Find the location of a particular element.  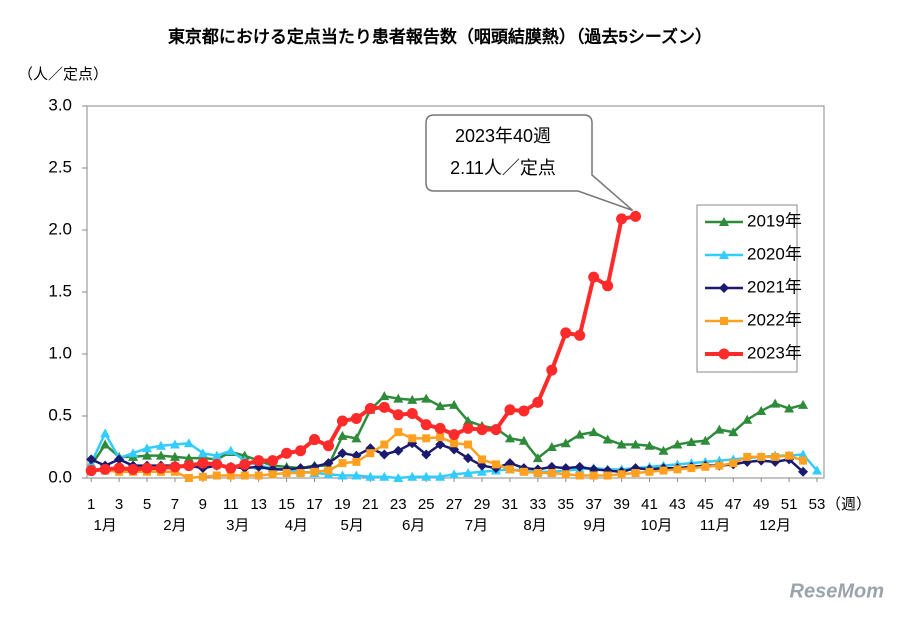

month-label: 5月 is located at coordinates (352, 525).